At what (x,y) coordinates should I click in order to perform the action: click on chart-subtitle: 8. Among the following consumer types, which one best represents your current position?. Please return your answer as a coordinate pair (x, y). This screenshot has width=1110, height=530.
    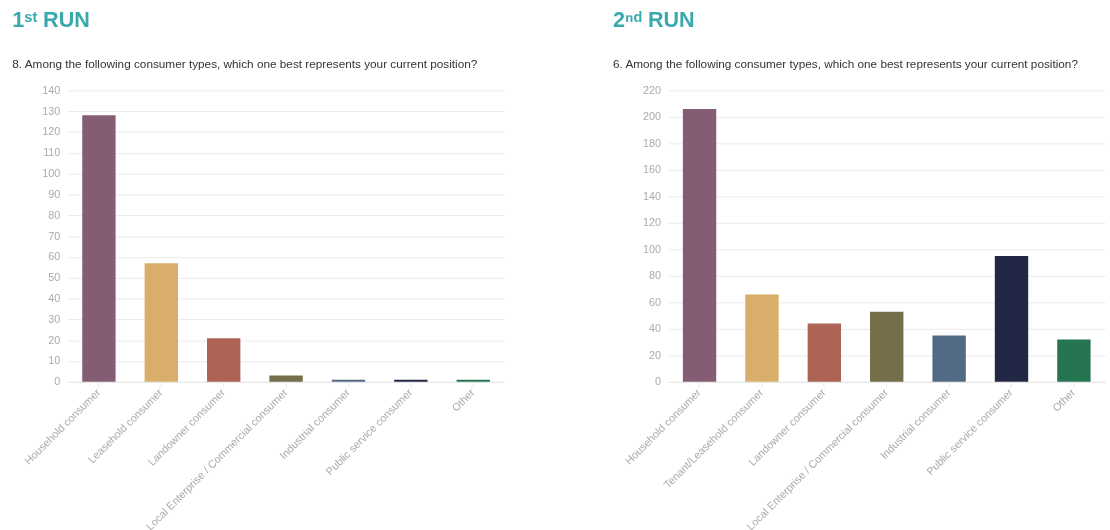
    Looking at the image, I should click on (245, 63).